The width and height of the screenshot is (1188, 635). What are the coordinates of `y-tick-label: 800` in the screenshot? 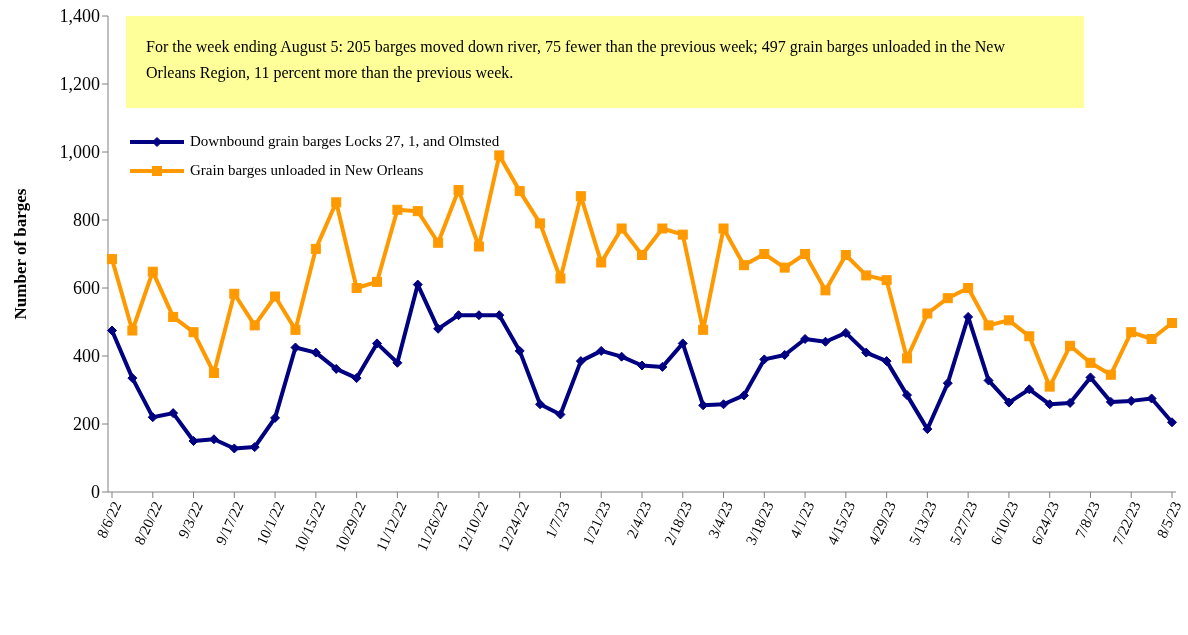 It's located at (86, 220).